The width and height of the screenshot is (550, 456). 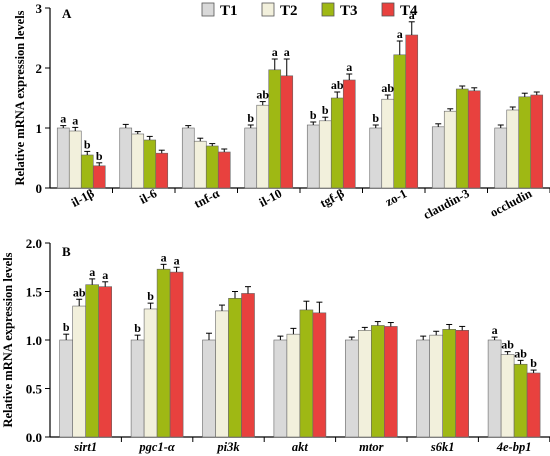 What do you see at coordinates (67, 13) in the screenshot?
I see `panel-label: A` at bounding box center [67, 13].